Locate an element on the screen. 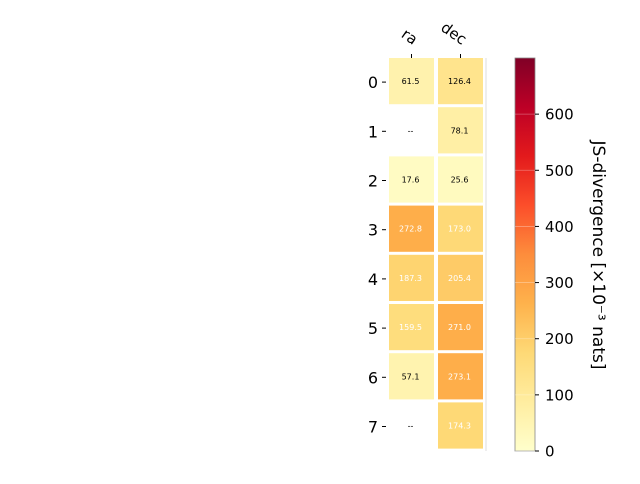  cell-value-label: 159.5 is located at coordinates (410, 327).